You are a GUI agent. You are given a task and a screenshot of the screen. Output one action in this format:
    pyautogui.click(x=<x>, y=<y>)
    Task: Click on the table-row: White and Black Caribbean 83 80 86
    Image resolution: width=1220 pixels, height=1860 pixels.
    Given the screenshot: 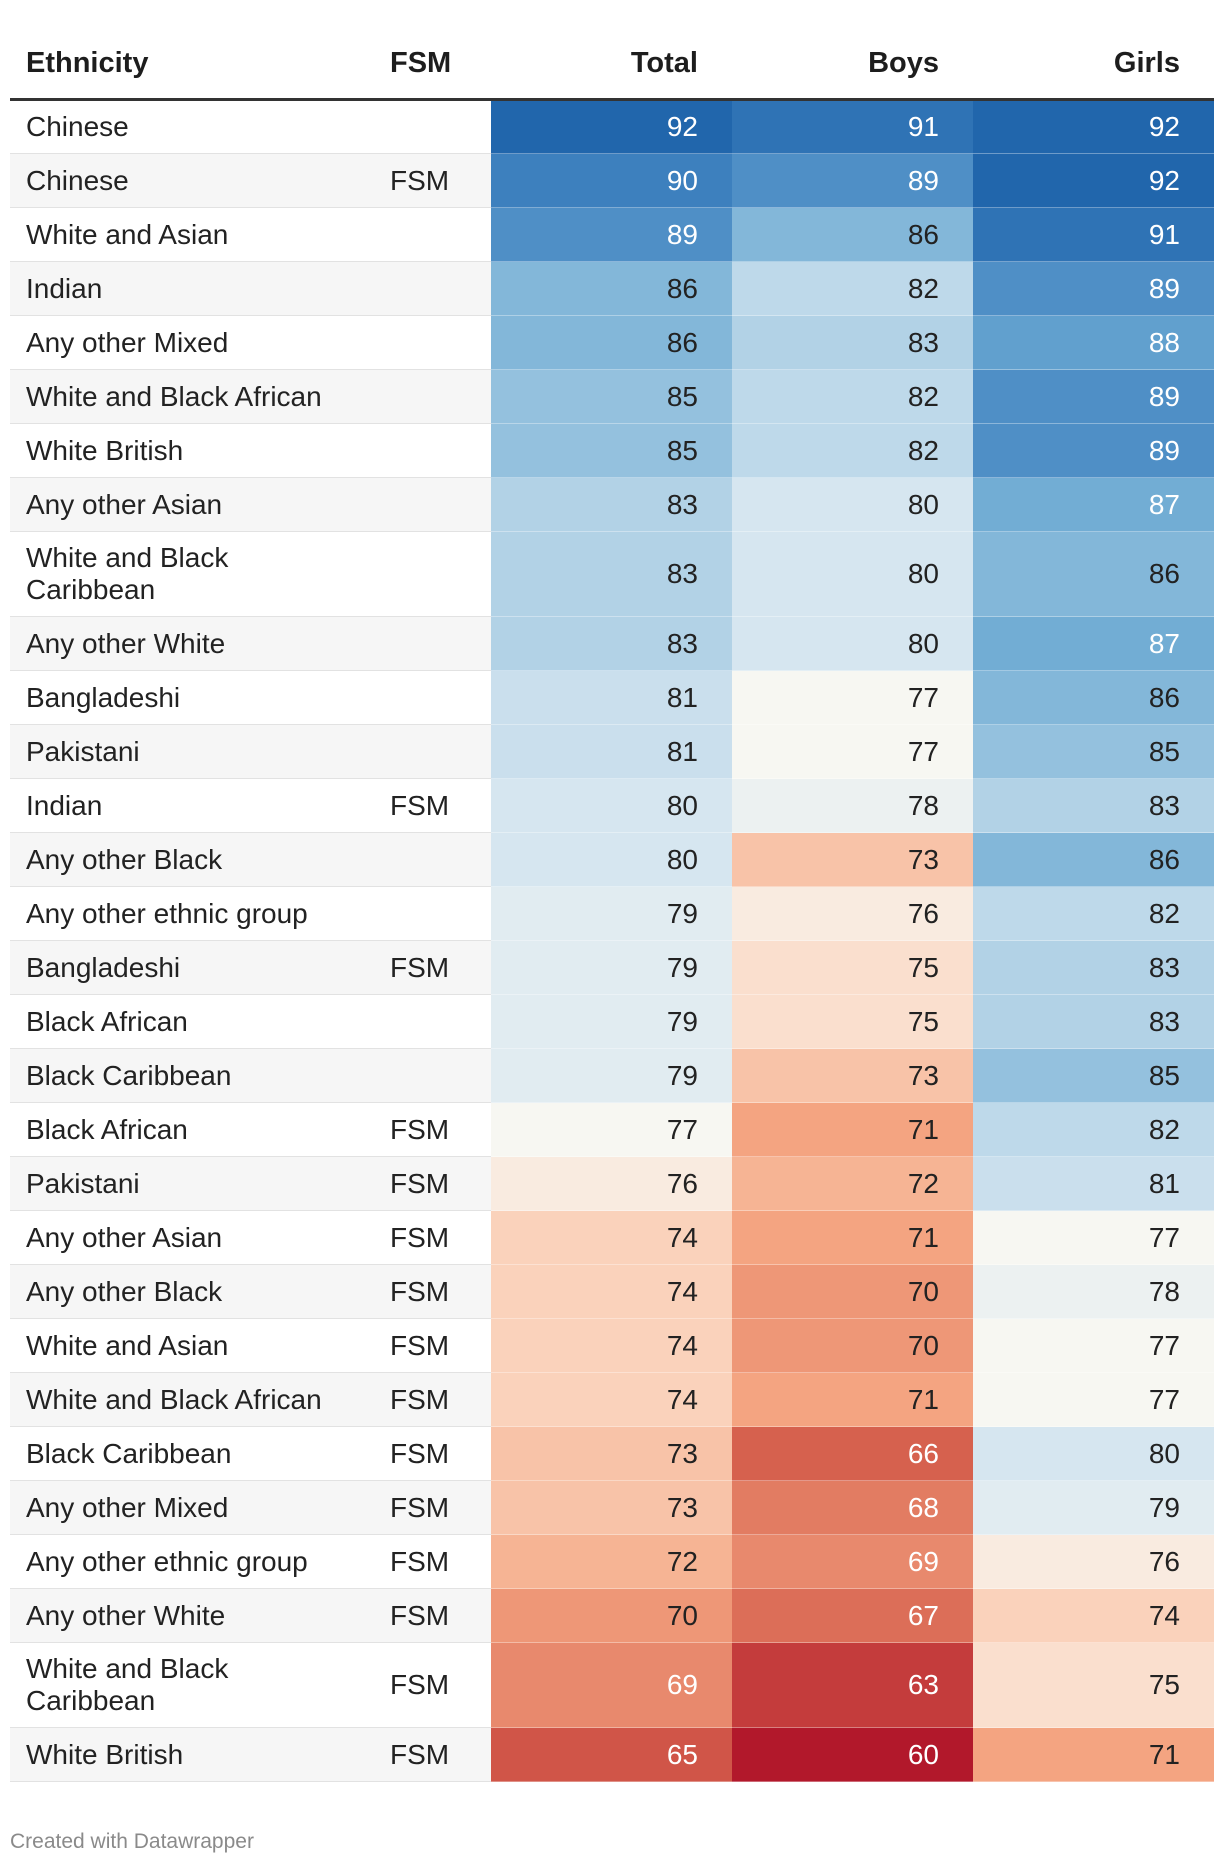 What is the action you would take?
    pyautogui.click(x=612, y=574)
    